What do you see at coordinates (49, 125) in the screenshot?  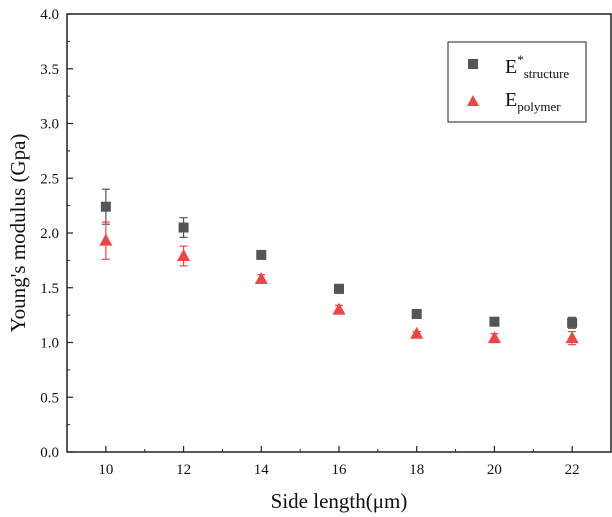 I see `y-tick-label: 3.0` at bounding box center [49, 125].